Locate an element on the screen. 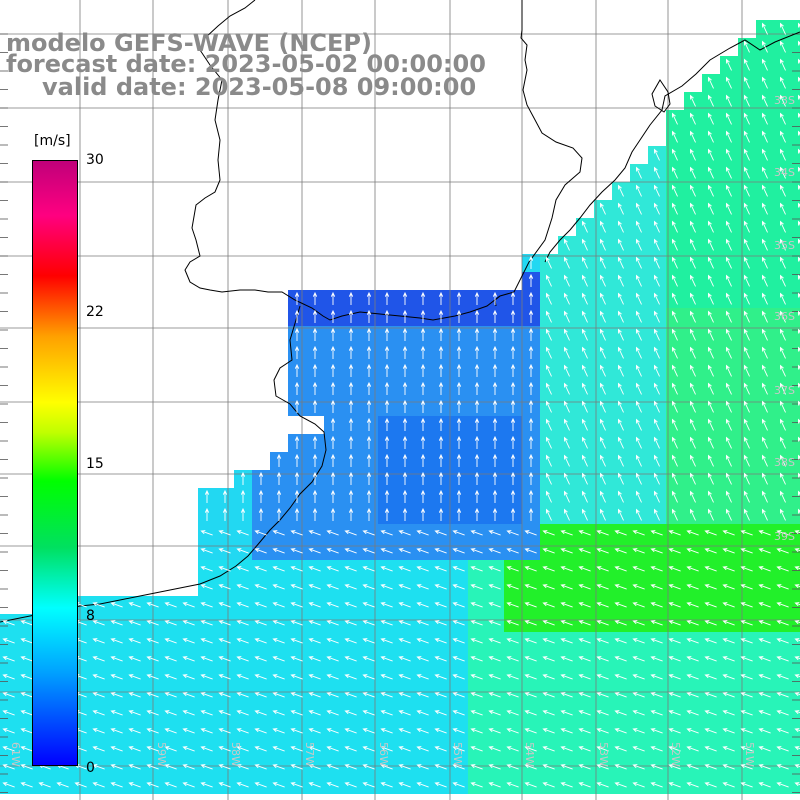 The image size is (800, 800). colorbar-tick-8: 8 is located at coordinates (90, 616).